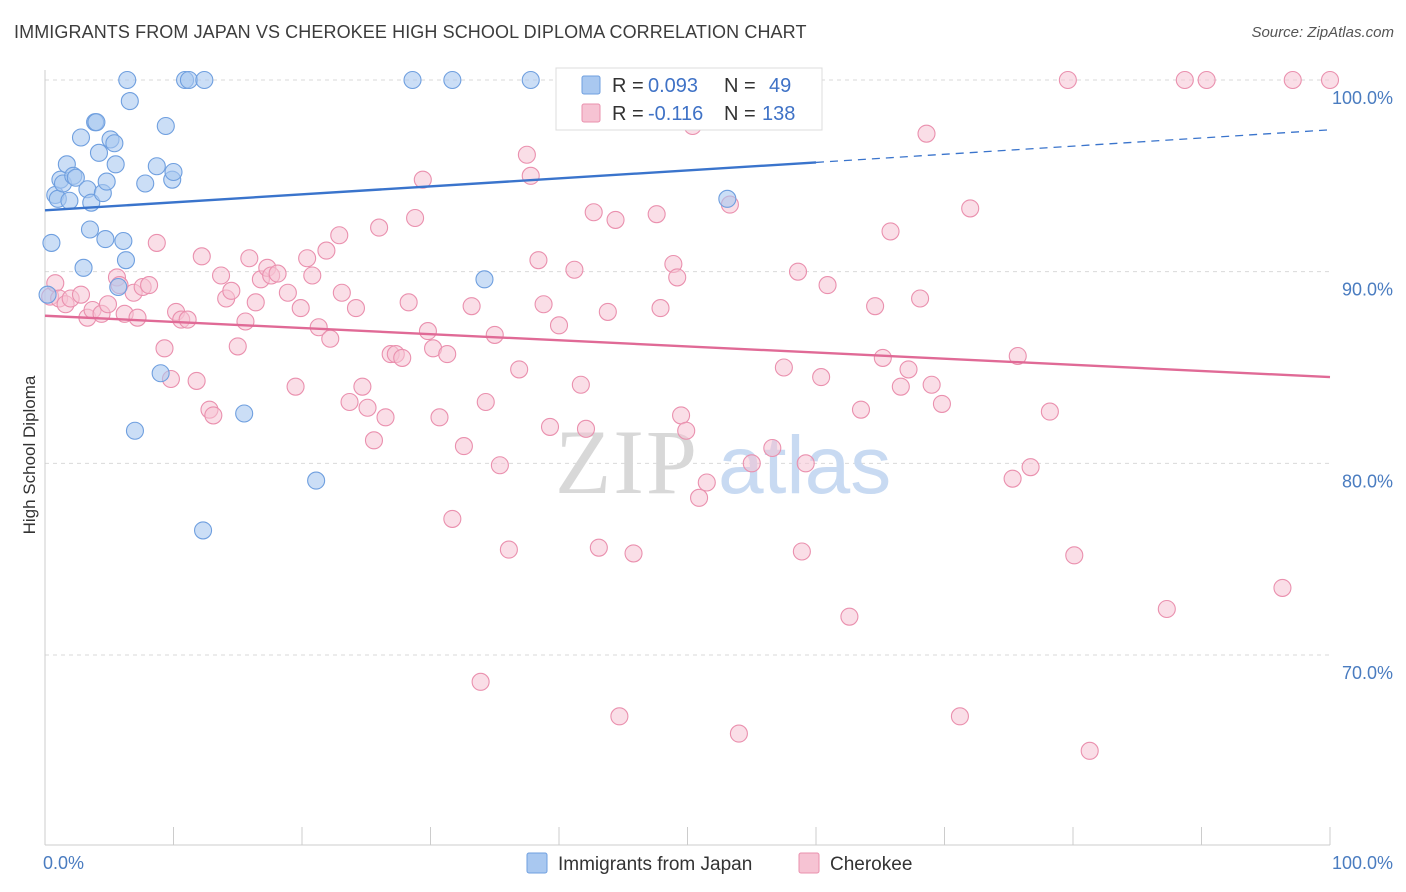 Image resolution: width=1406 pixels, height=892 pixels. What do you see at coordinates (1367, 673) in the screenshot?
I see `y-tick-label-0: 70.0%` at bounding box center [1367, 673].